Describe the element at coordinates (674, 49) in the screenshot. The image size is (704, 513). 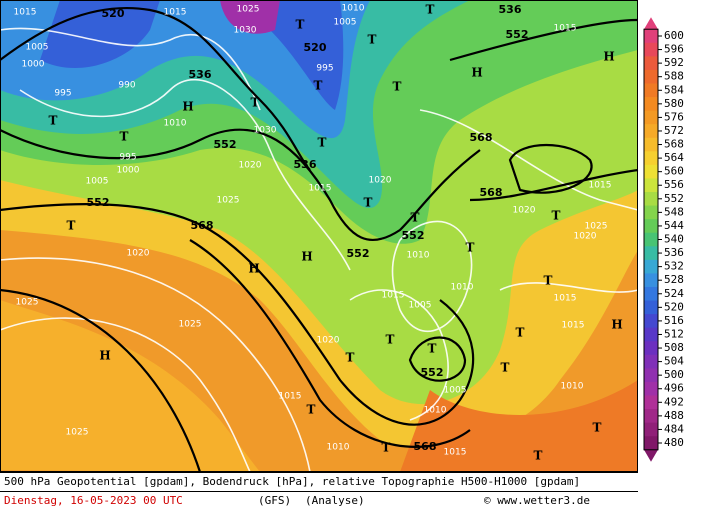
I see `scale-label: 596` at that location.